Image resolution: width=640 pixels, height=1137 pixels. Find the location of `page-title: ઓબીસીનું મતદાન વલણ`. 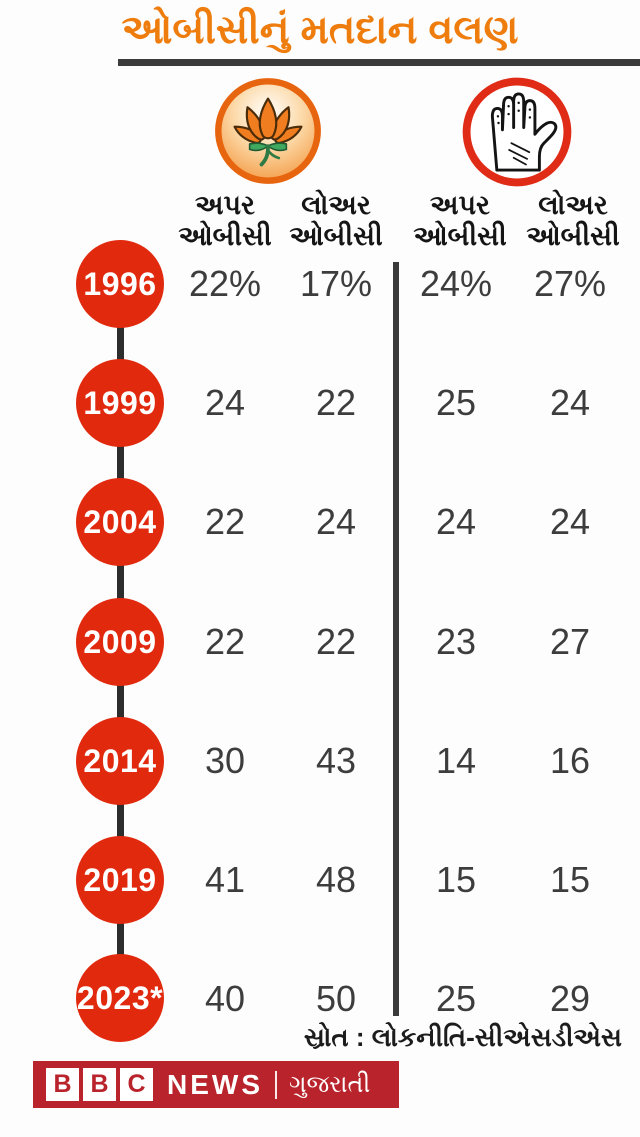

page-title: ઓબીસીનું મતદાન વલણ is located at coordinates (320, 30).